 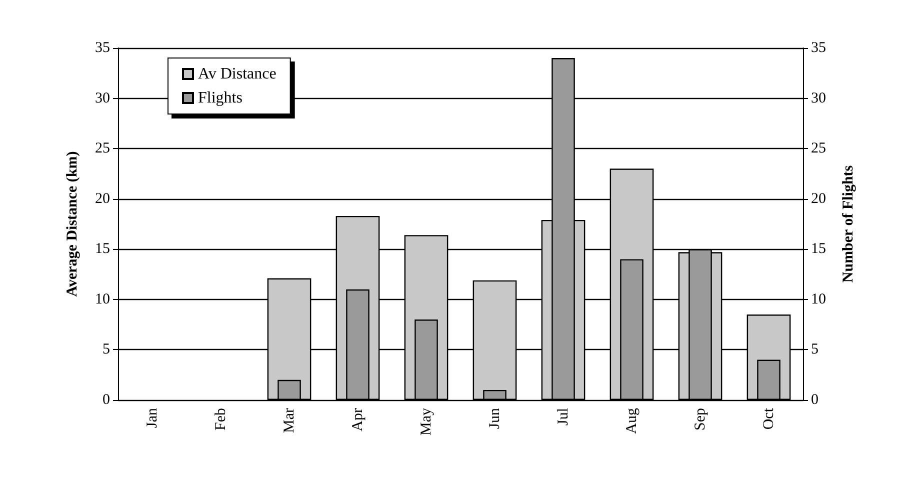 I want to click on y-tick-label: 25, so click(x=102, y=148).